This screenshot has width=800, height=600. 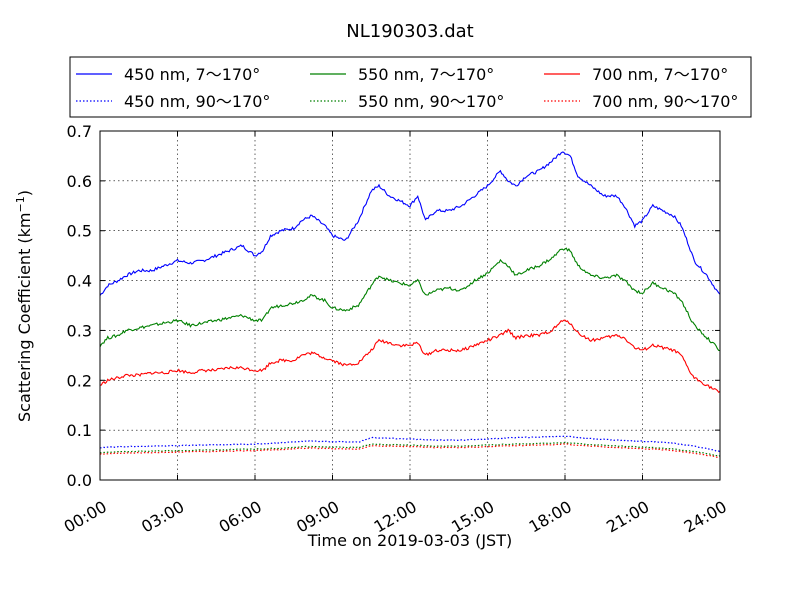 I want to click on x-axis-label: Time on 2019-03-03 (JST), so click(x=409, y=540).